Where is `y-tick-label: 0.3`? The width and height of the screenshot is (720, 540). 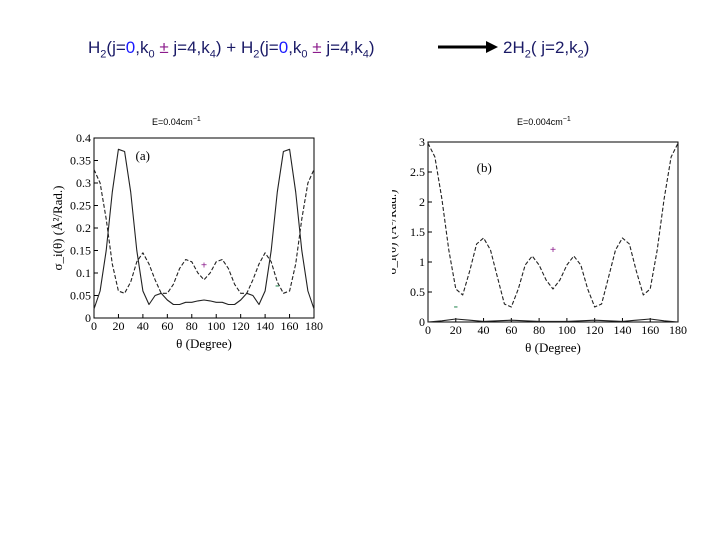
y-tick-label: 0.3 is located at coordinates (83, 183).